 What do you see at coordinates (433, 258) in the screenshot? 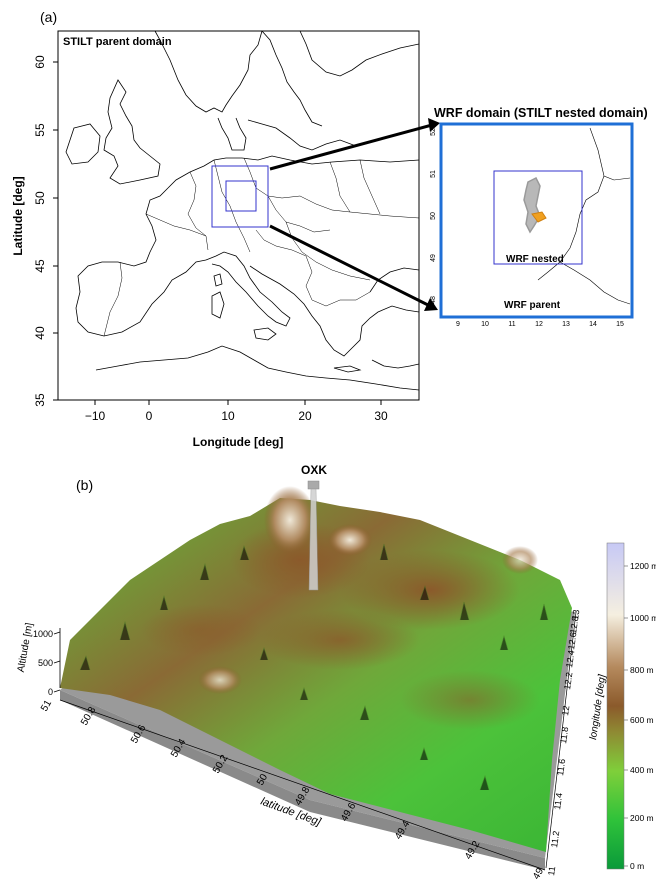
I see `inset-y-tick: 49` at bounding box center [433, 258].